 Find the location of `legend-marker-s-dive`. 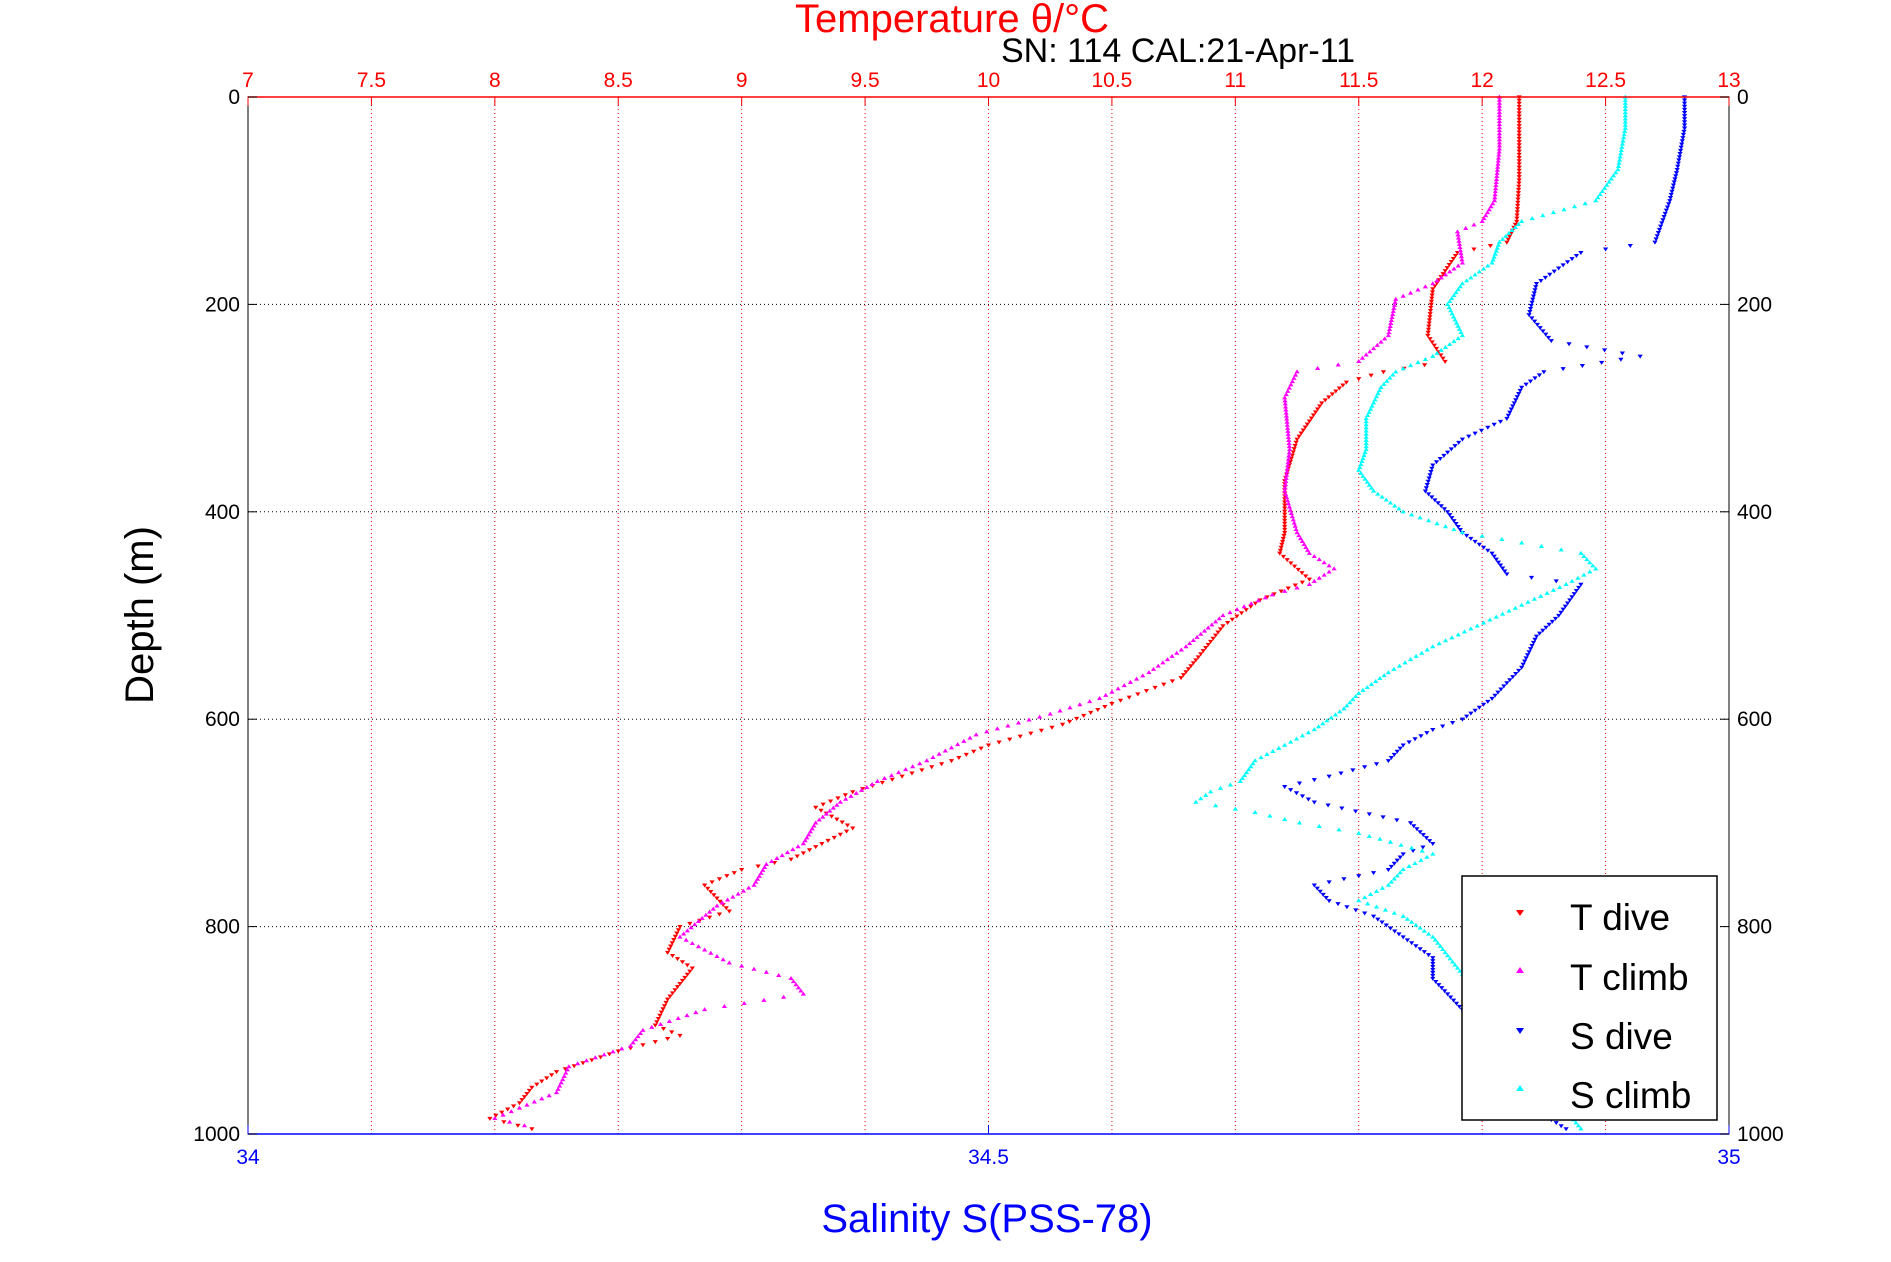

legend-marker-s-dive is located at coordinates (1520, 1031).